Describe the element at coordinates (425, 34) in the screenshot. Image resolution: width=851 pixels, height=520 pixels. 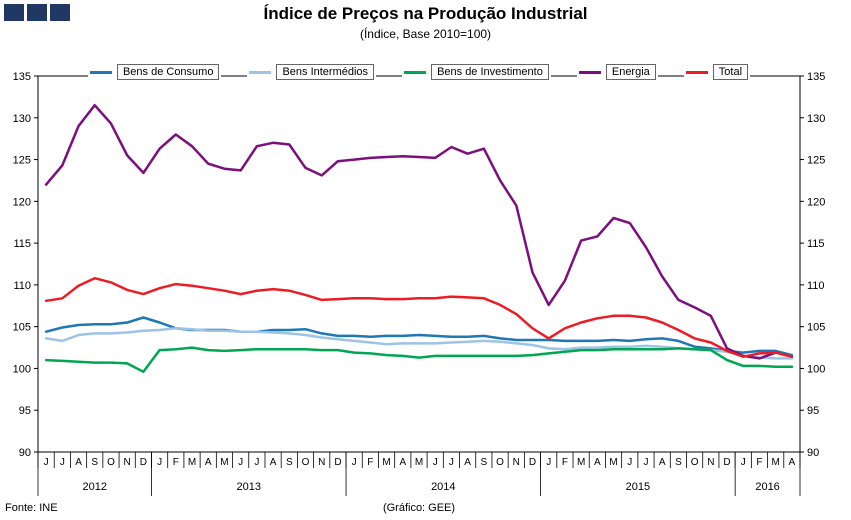
I see `page-subtitle: (Índice, Base 2010=100)` at that location.